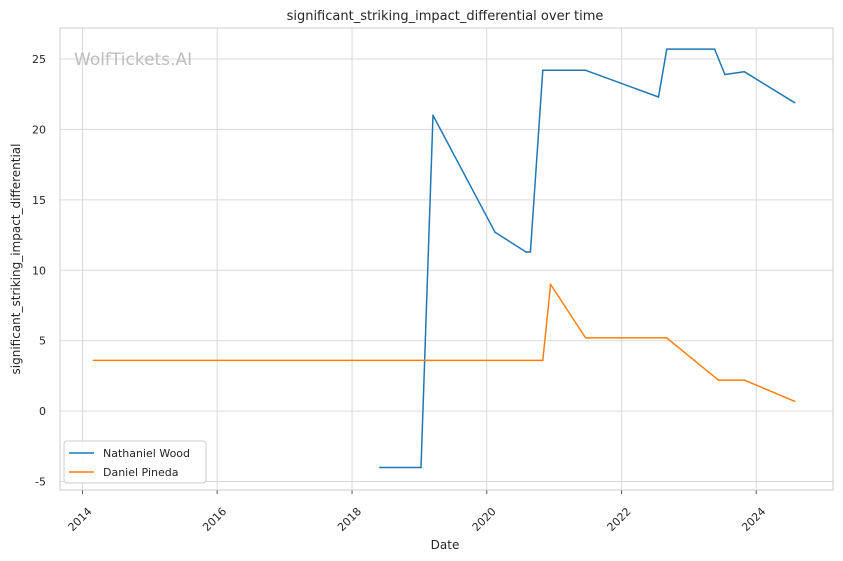 This screenshot has height=561, width=843. Describe the element at coordinates (39, 200) in the screenshot. I see `y-tick-label: 15` at that location.